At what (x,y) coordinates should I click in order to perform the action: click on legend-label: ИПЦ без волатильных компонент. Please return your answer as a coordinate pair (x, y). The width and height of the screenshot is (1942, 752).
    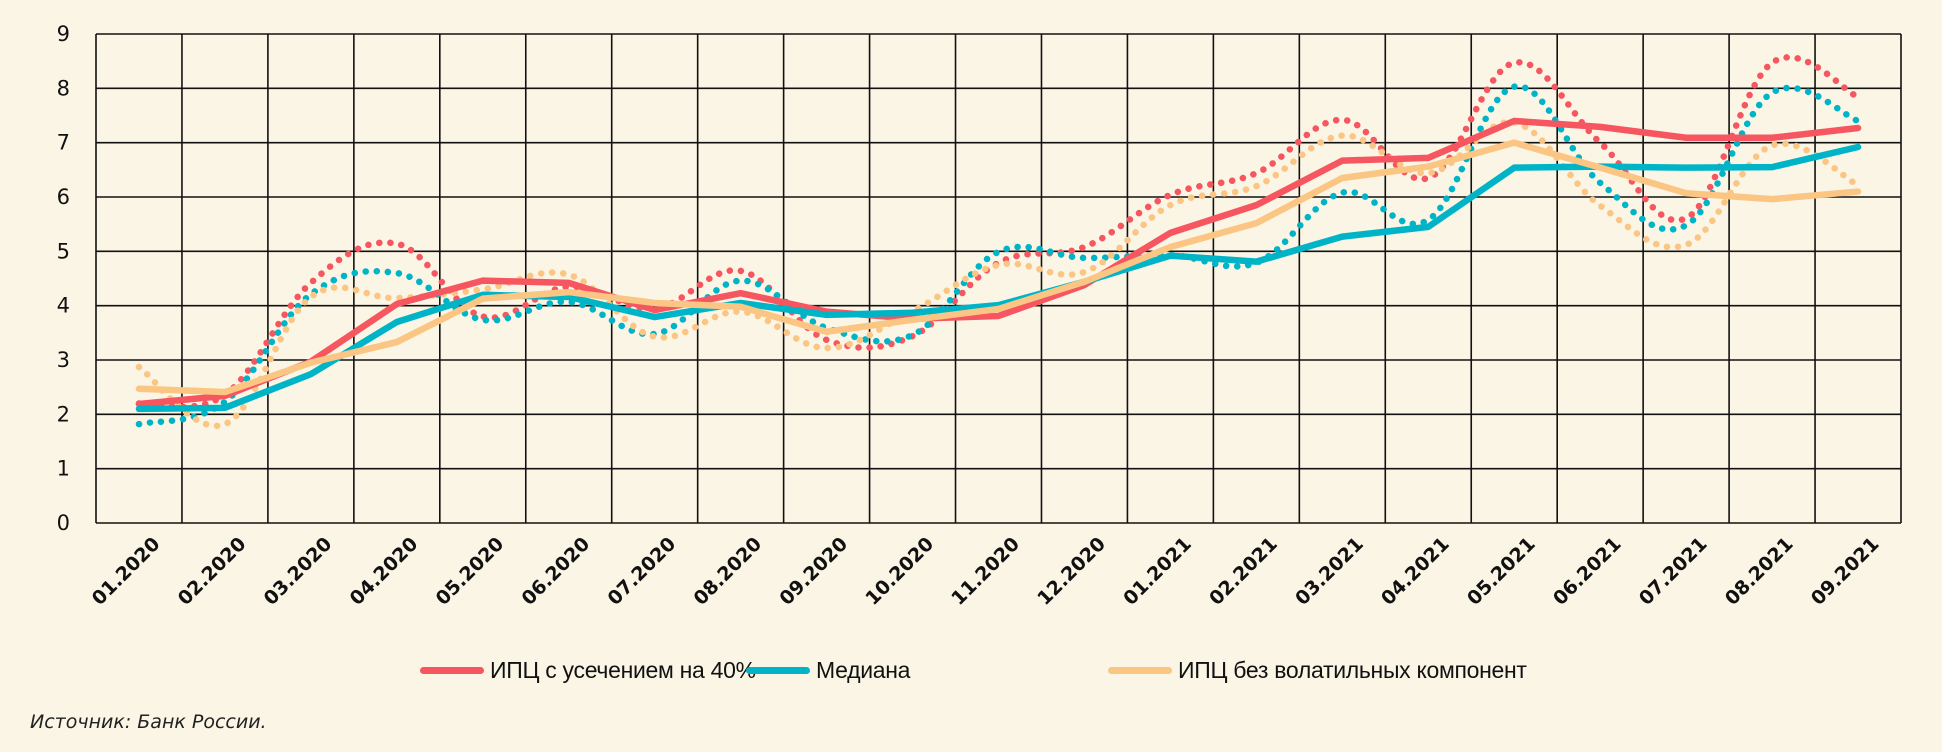
    Looking at the image, I should click on (1352, 669).